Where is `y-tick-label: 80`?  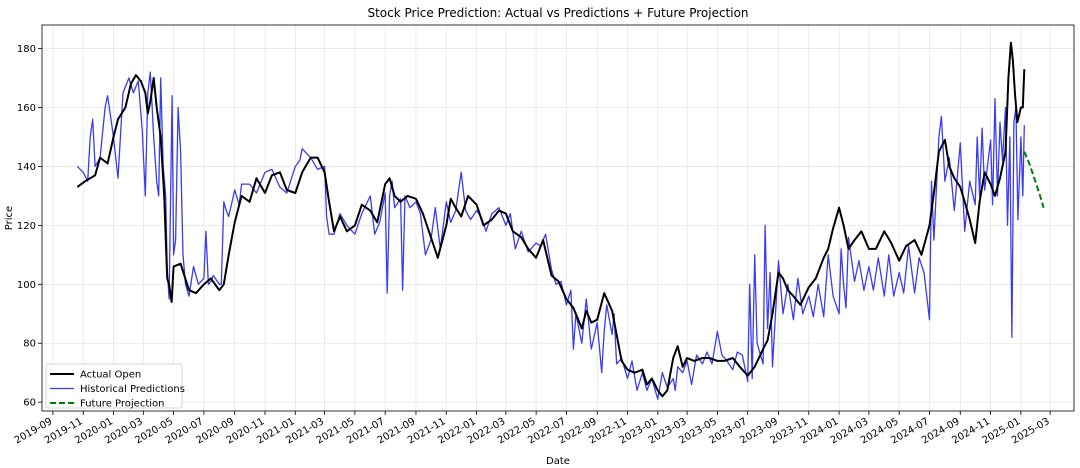 y-tick-label: 80 is located at coordinates (29, 344).